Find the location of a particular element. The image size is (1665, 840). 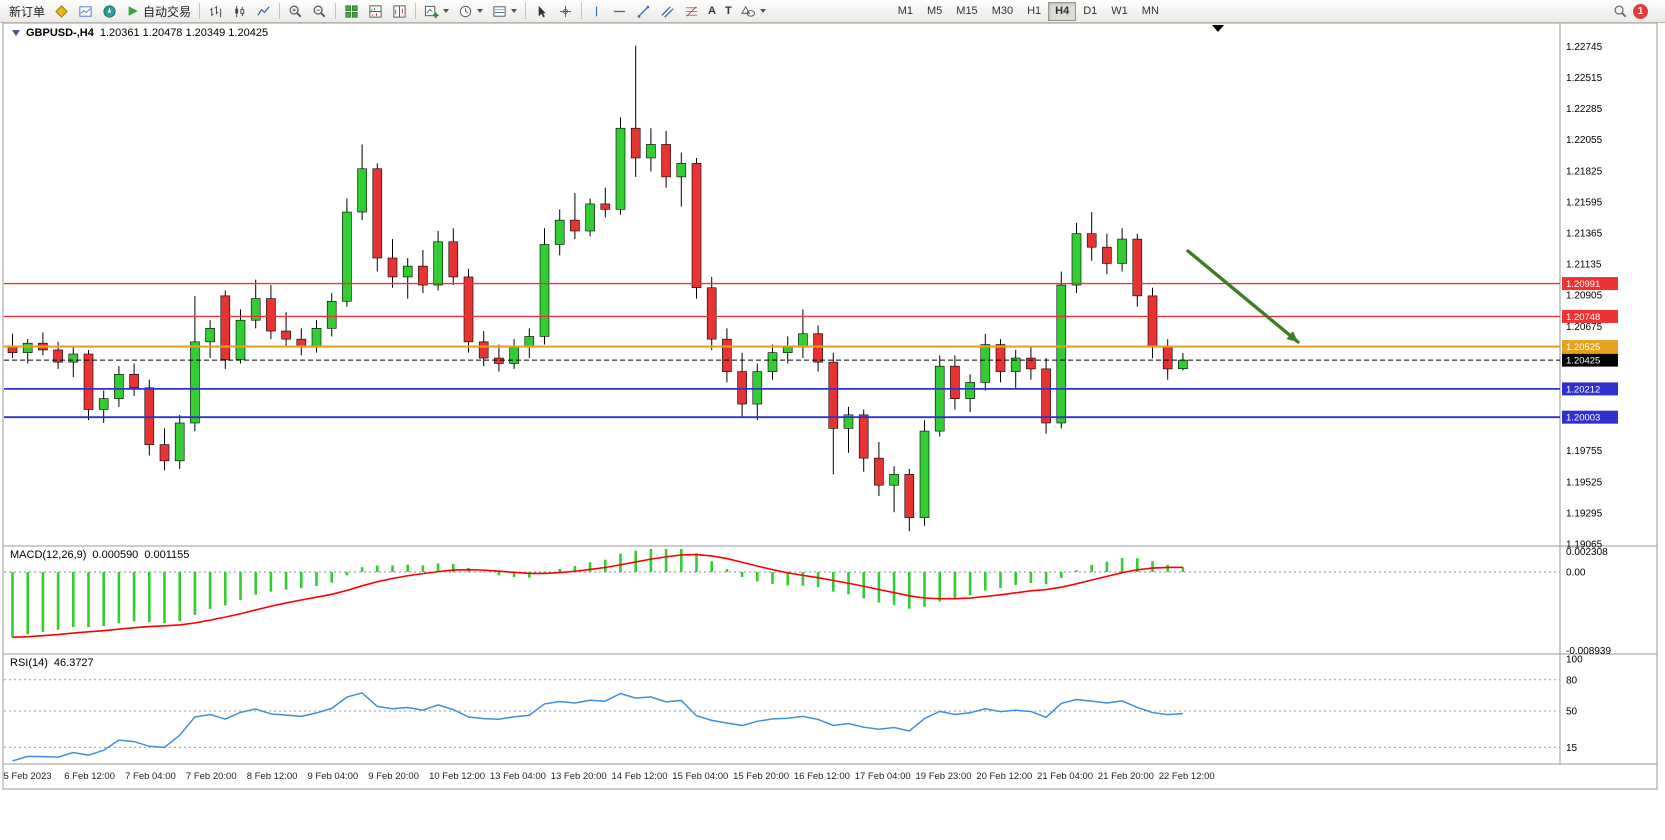

svg-text: 1.21365 is located at coordinates (1584, 233).